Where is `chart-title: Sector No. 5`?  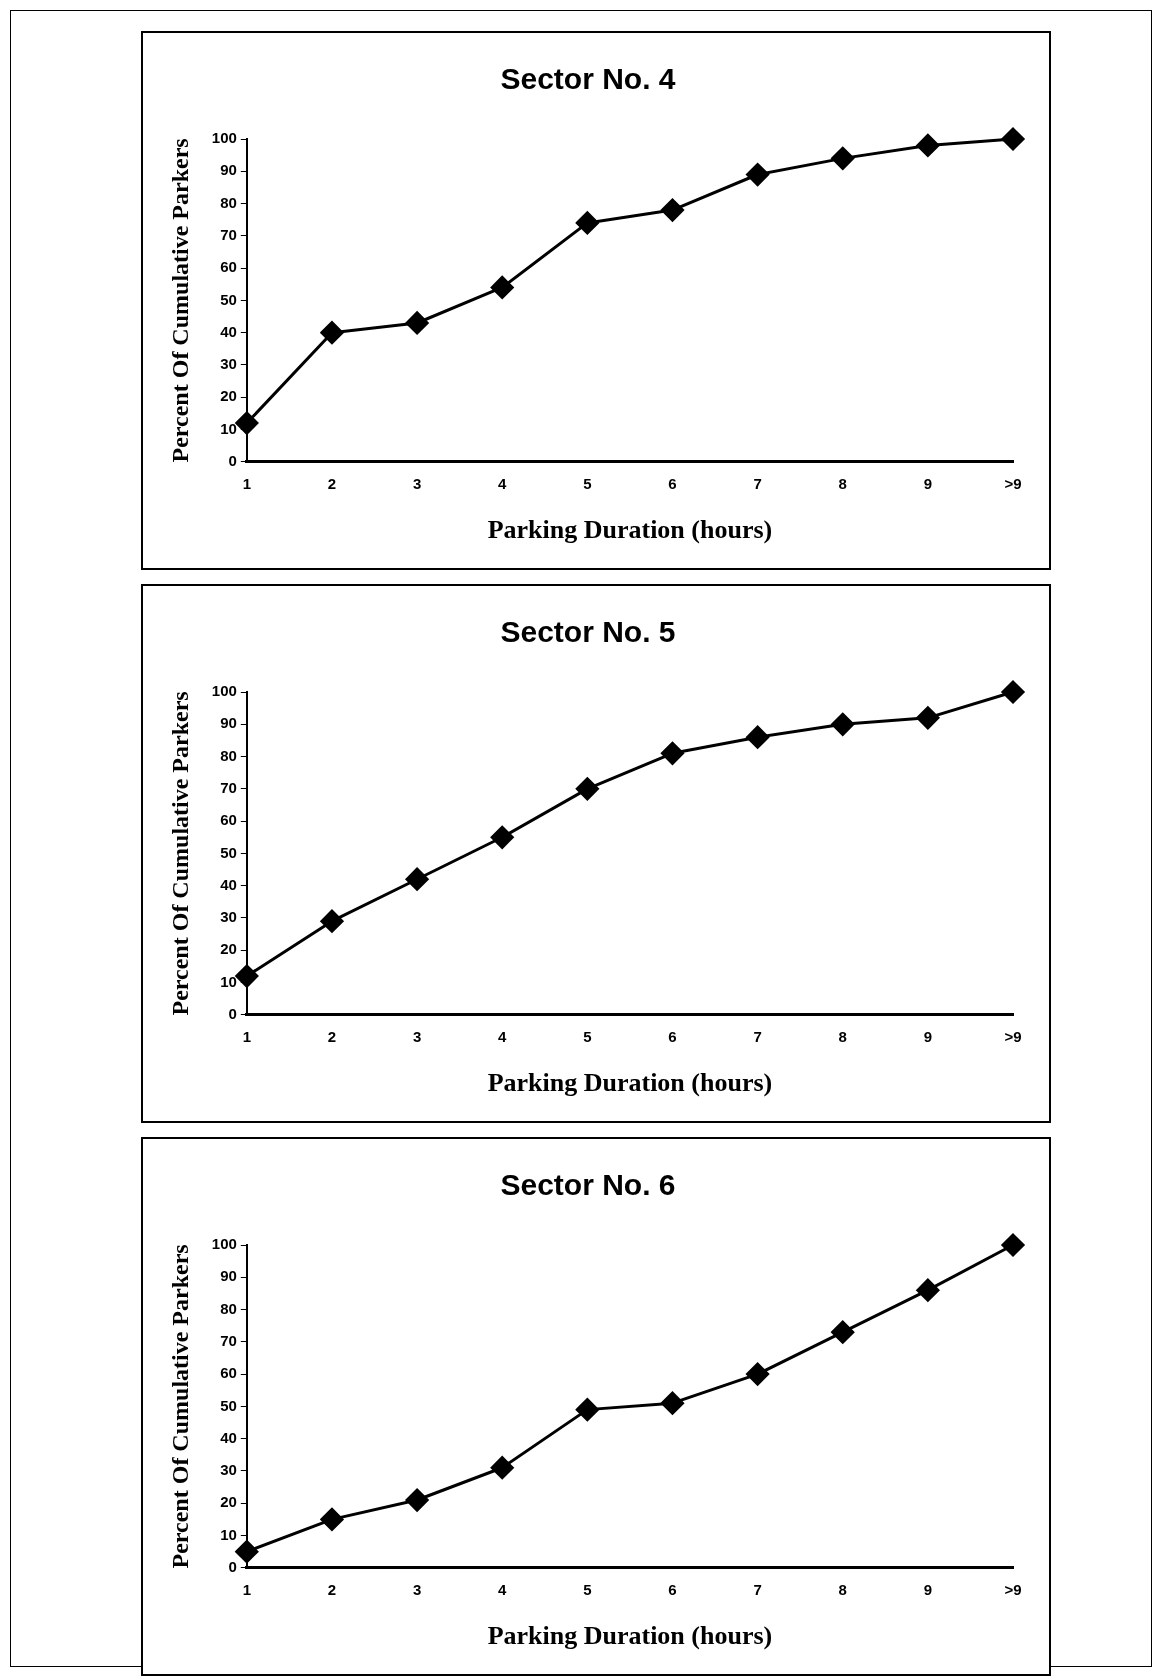
chart-title: Sector No. 5 is located at coordinates (588, 632).